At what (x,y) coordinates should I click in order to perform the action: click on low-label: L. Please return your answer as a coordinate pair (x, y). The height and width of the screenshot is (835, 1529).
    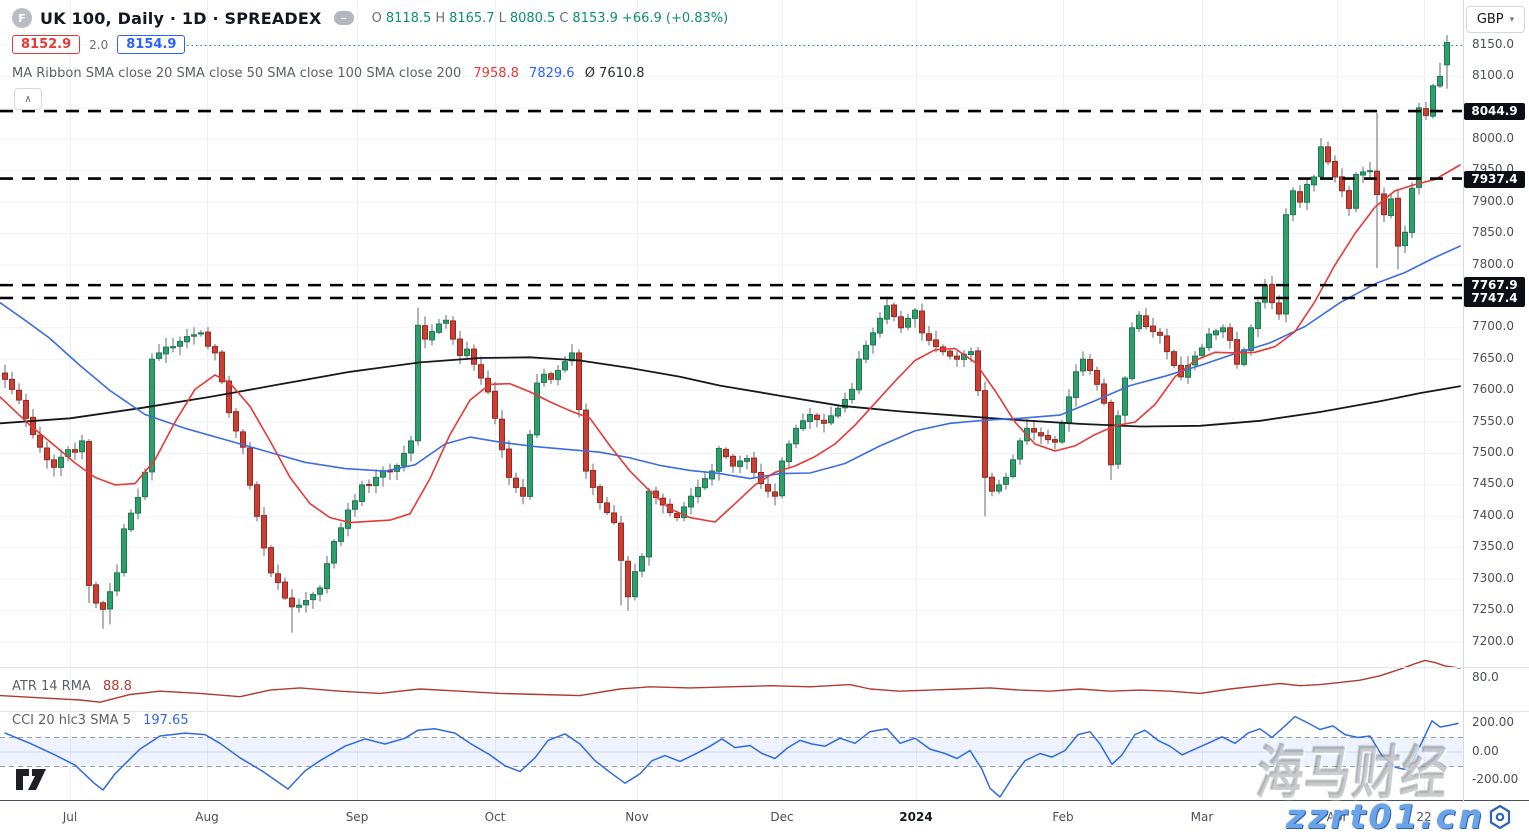
    Looking at the image, I should click on (502, 18).